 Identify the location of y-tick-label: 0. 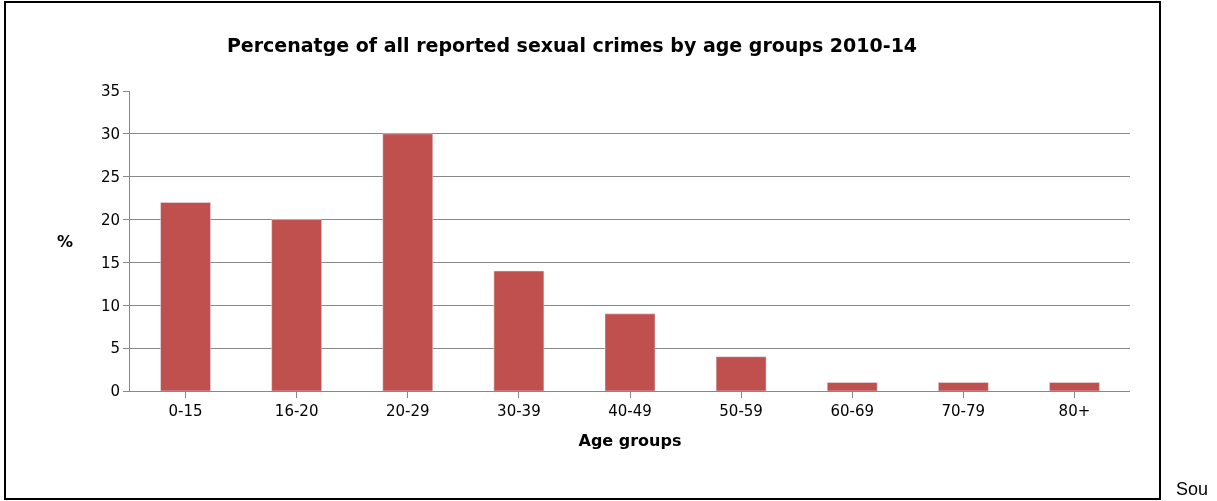
(115, 391).